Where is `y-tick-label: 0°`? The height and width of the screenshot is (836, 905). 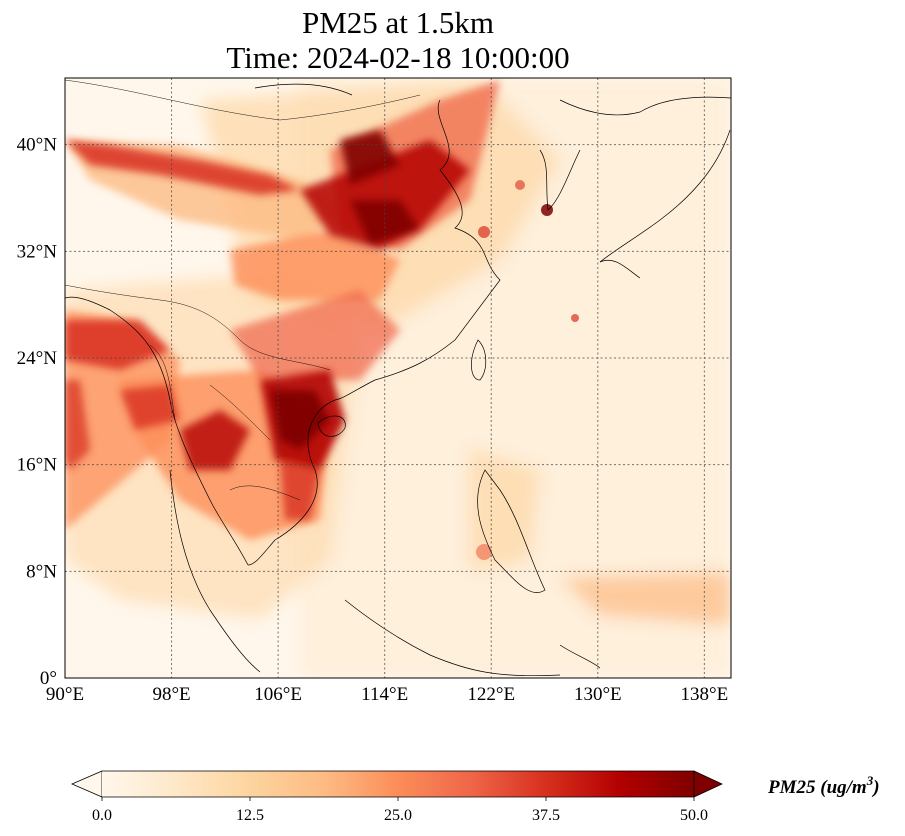 y-tick-label: 0° is located at coordinates (48, 678).